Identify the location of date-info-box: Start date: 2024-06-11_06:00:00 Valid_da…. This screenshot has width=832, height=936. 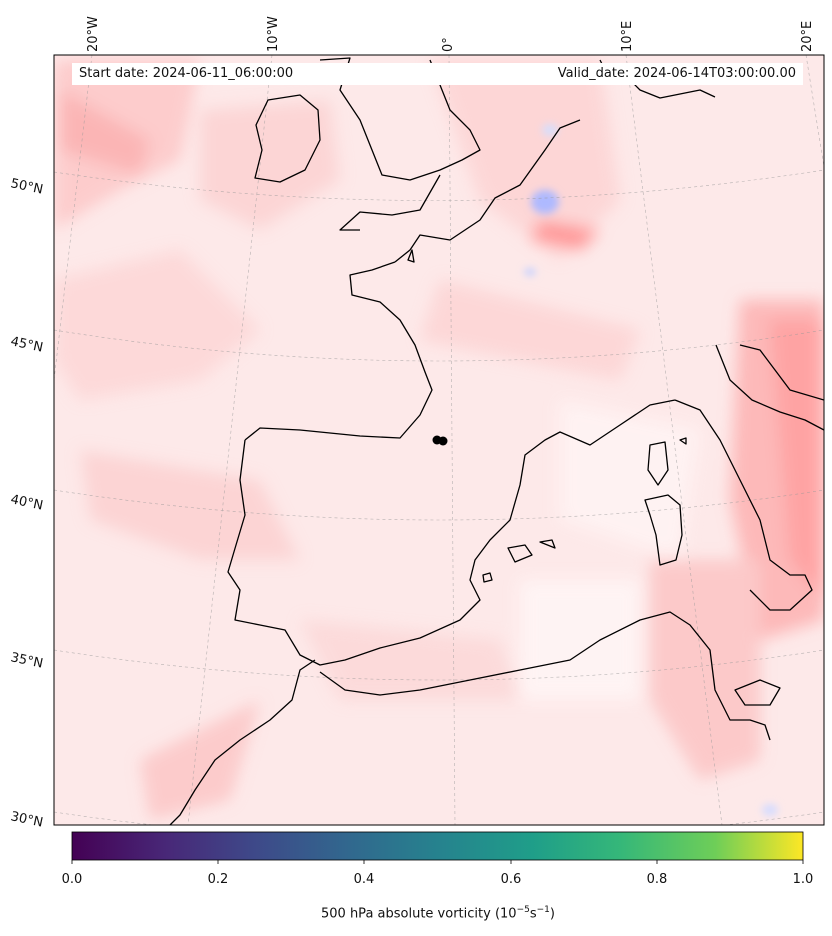
(437, 74).